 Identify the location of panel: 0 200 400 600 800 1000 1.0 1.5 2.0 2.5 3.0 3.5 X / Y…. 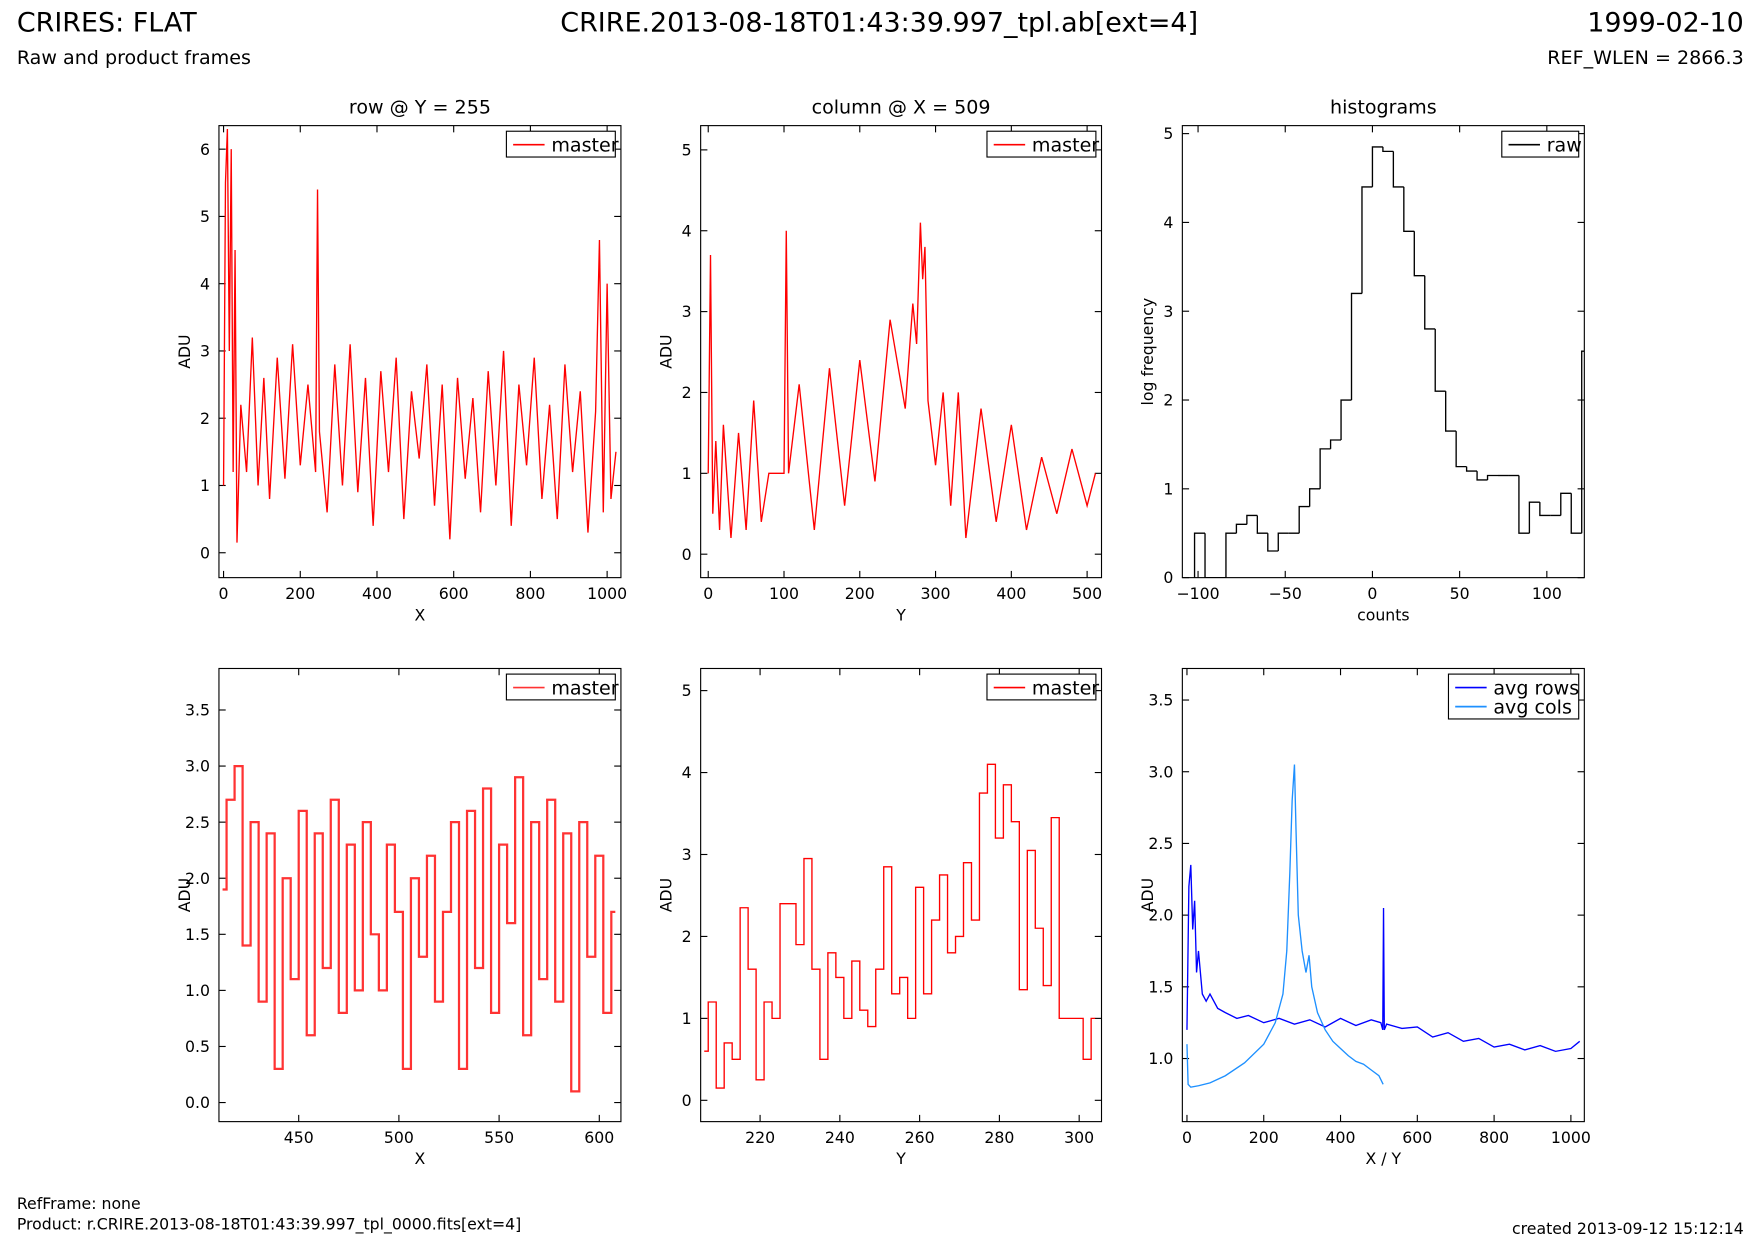
(1364, 917).